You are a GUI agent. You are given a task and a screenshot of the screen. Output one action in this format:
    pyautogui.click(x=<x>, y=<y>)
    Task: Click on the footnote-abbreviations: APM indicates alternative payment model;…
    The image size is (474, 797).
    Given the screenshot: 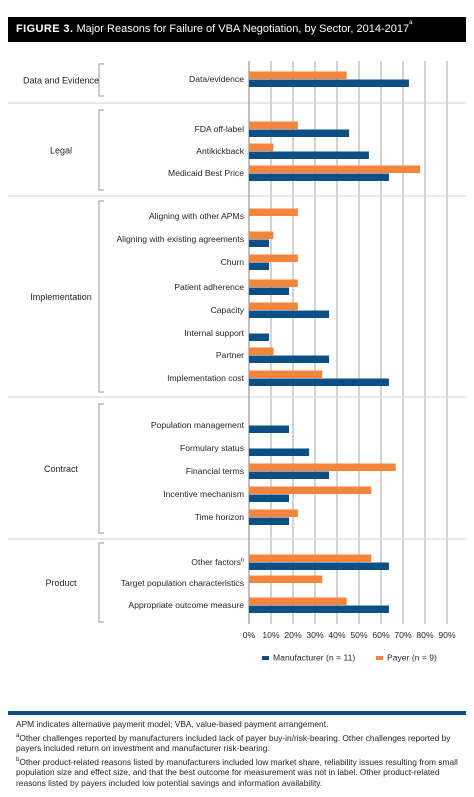 What is the action you would take?
    pyautogui.click(x=172, y=724)
    